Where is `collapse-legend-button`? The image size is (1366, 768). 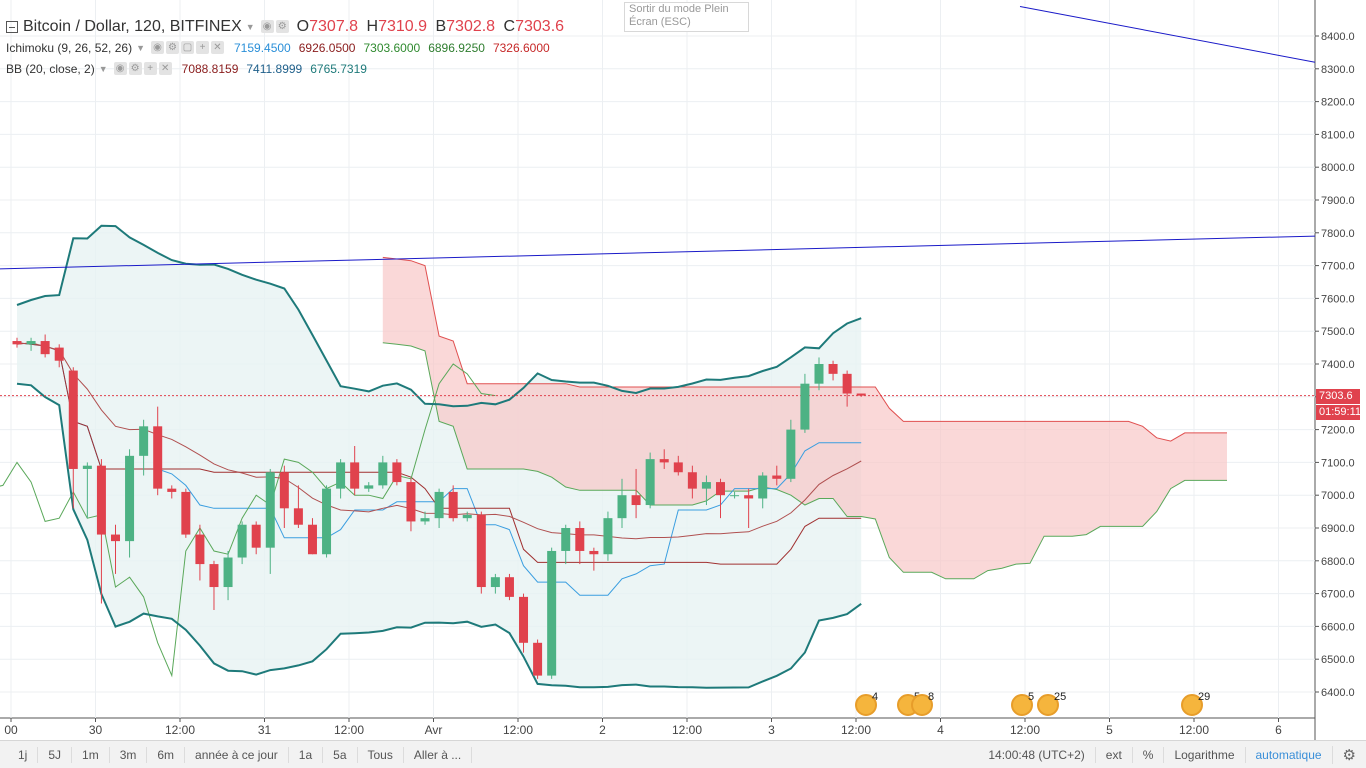
collapse-legend-button is located at coordinates (12, 26).